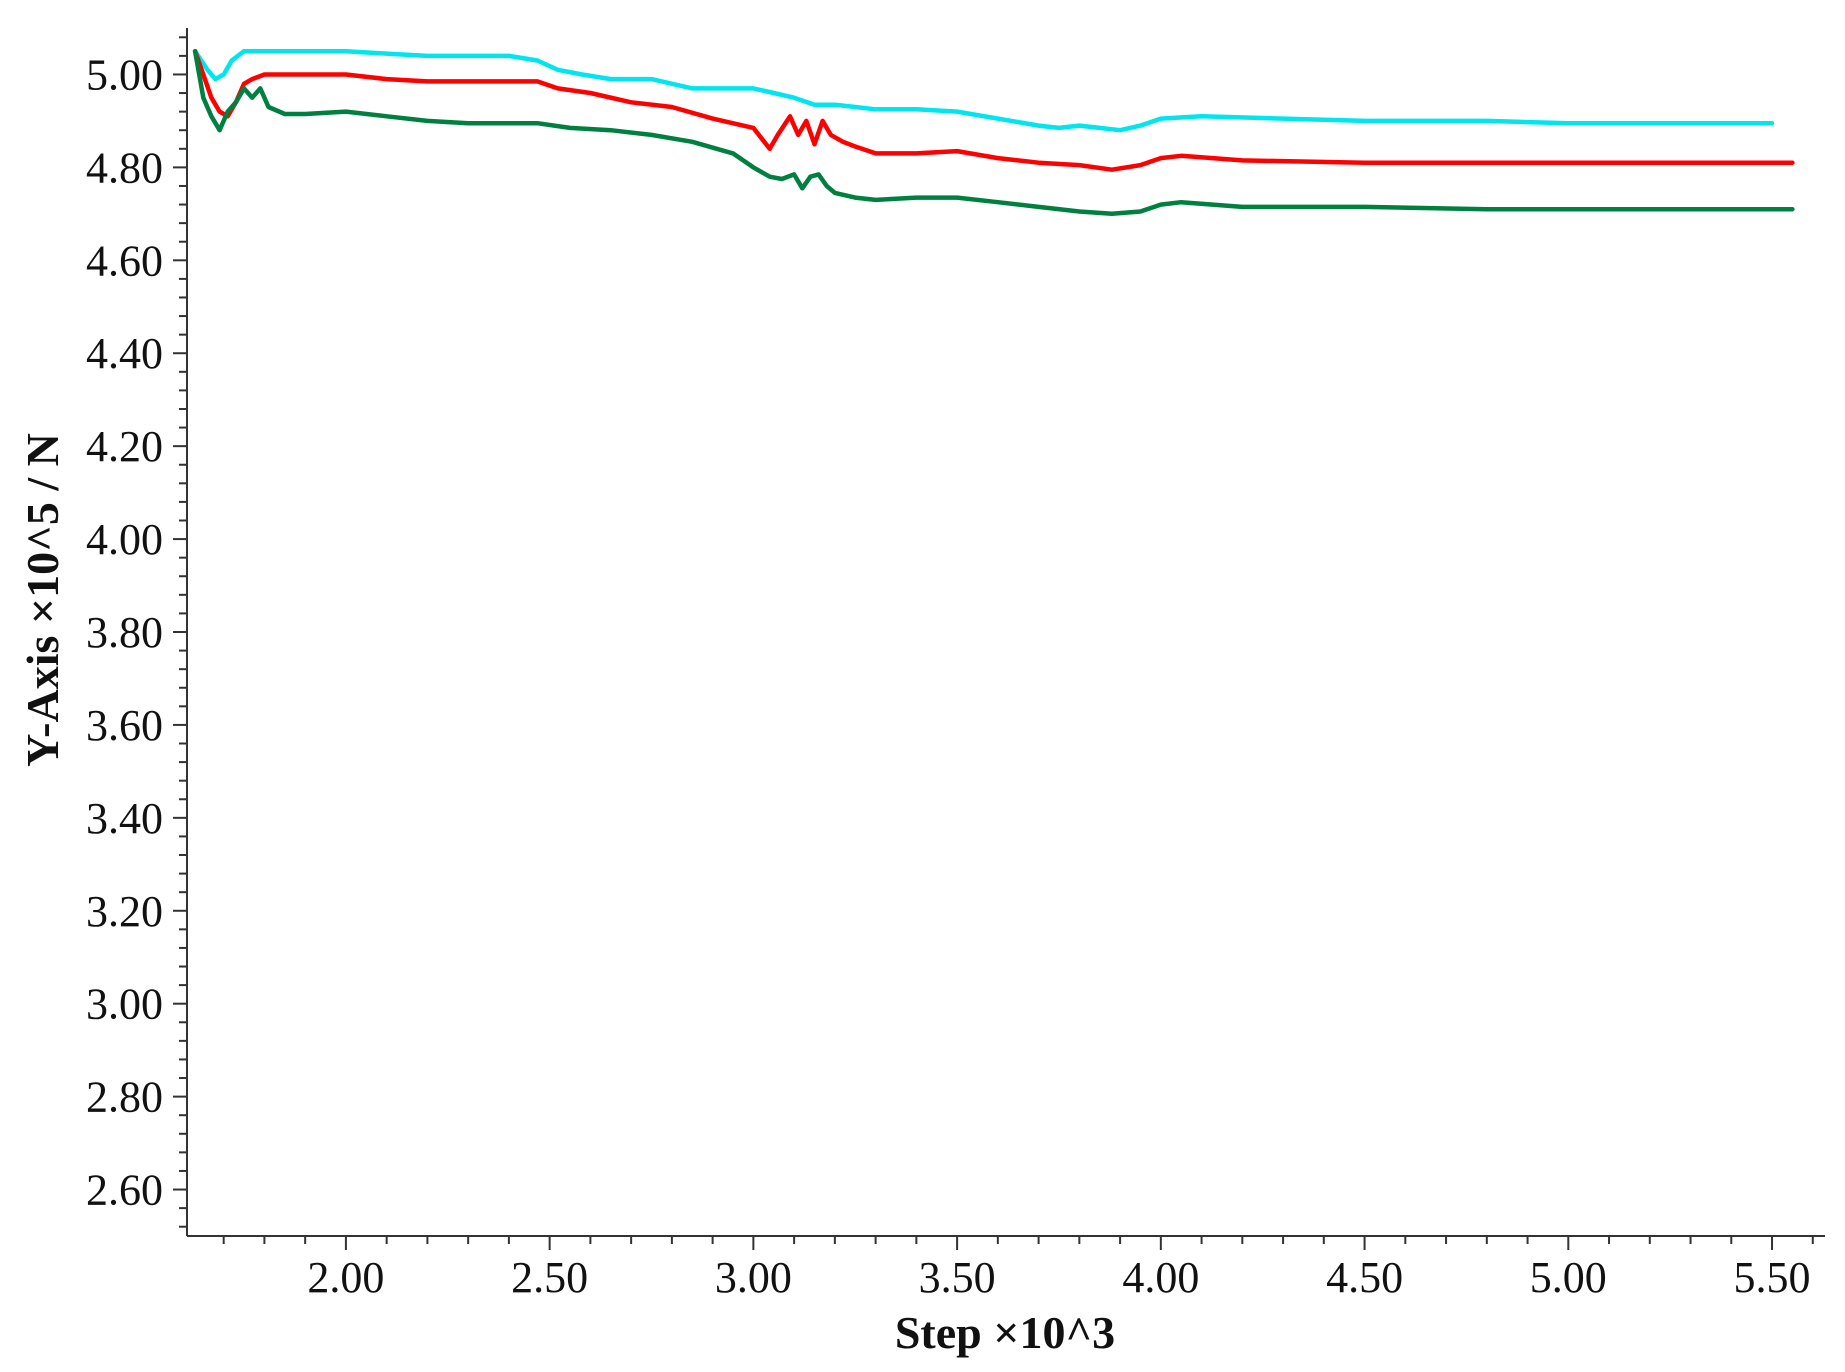 The image size is (1845, 1372). Describe the element at coordinates (124, 1097) in the screenshot. I see `y-tick-label: 2.80` at that location.